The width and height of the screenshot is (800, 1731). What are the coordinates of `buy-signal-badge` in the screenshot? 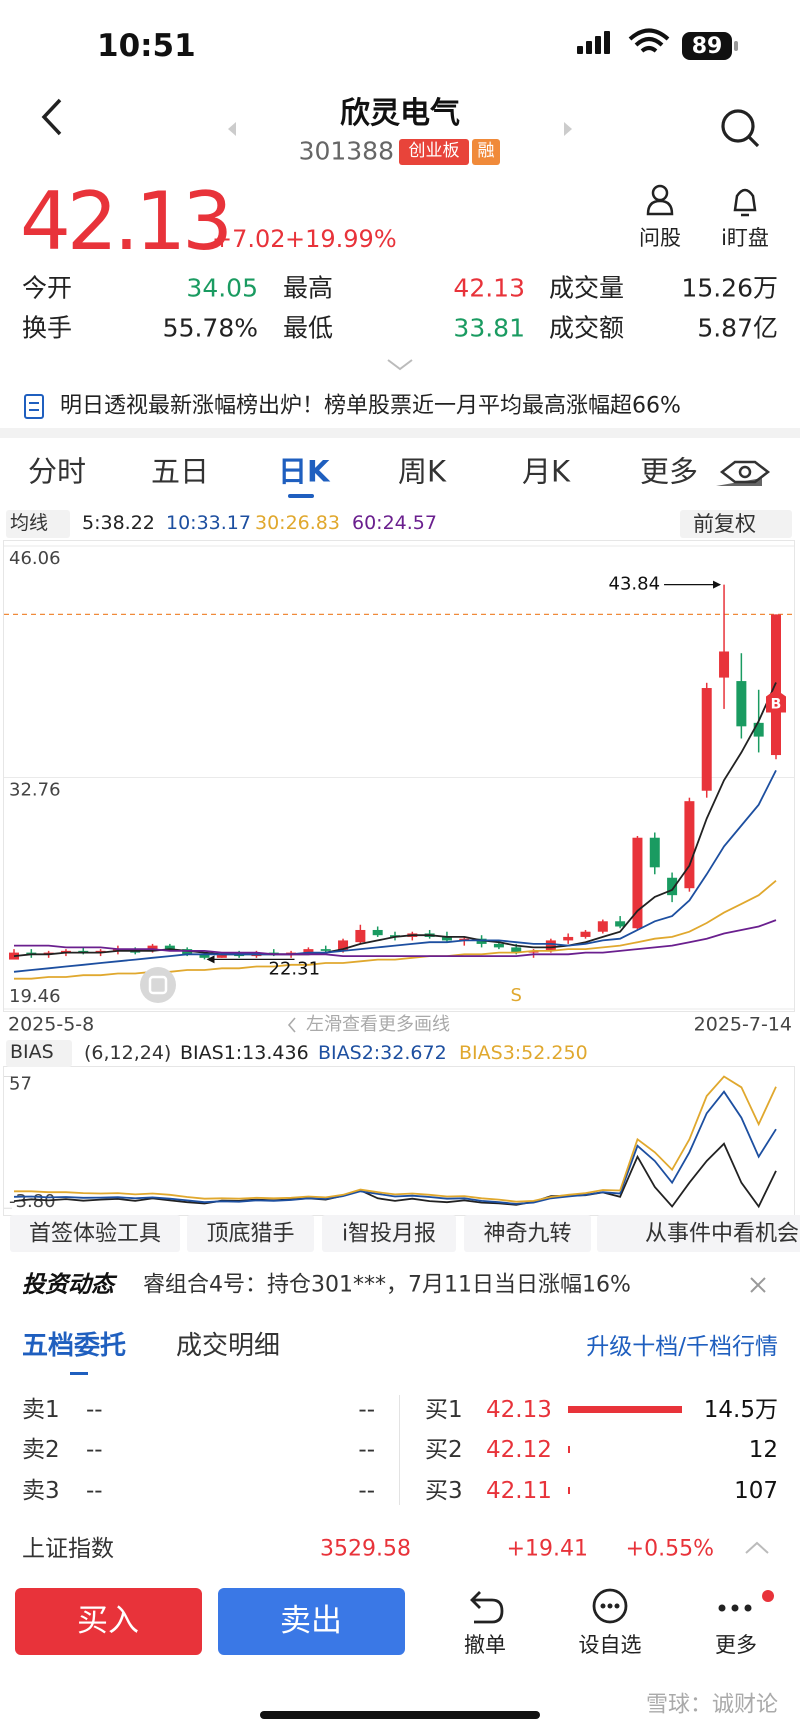 It's located at (776, 701).